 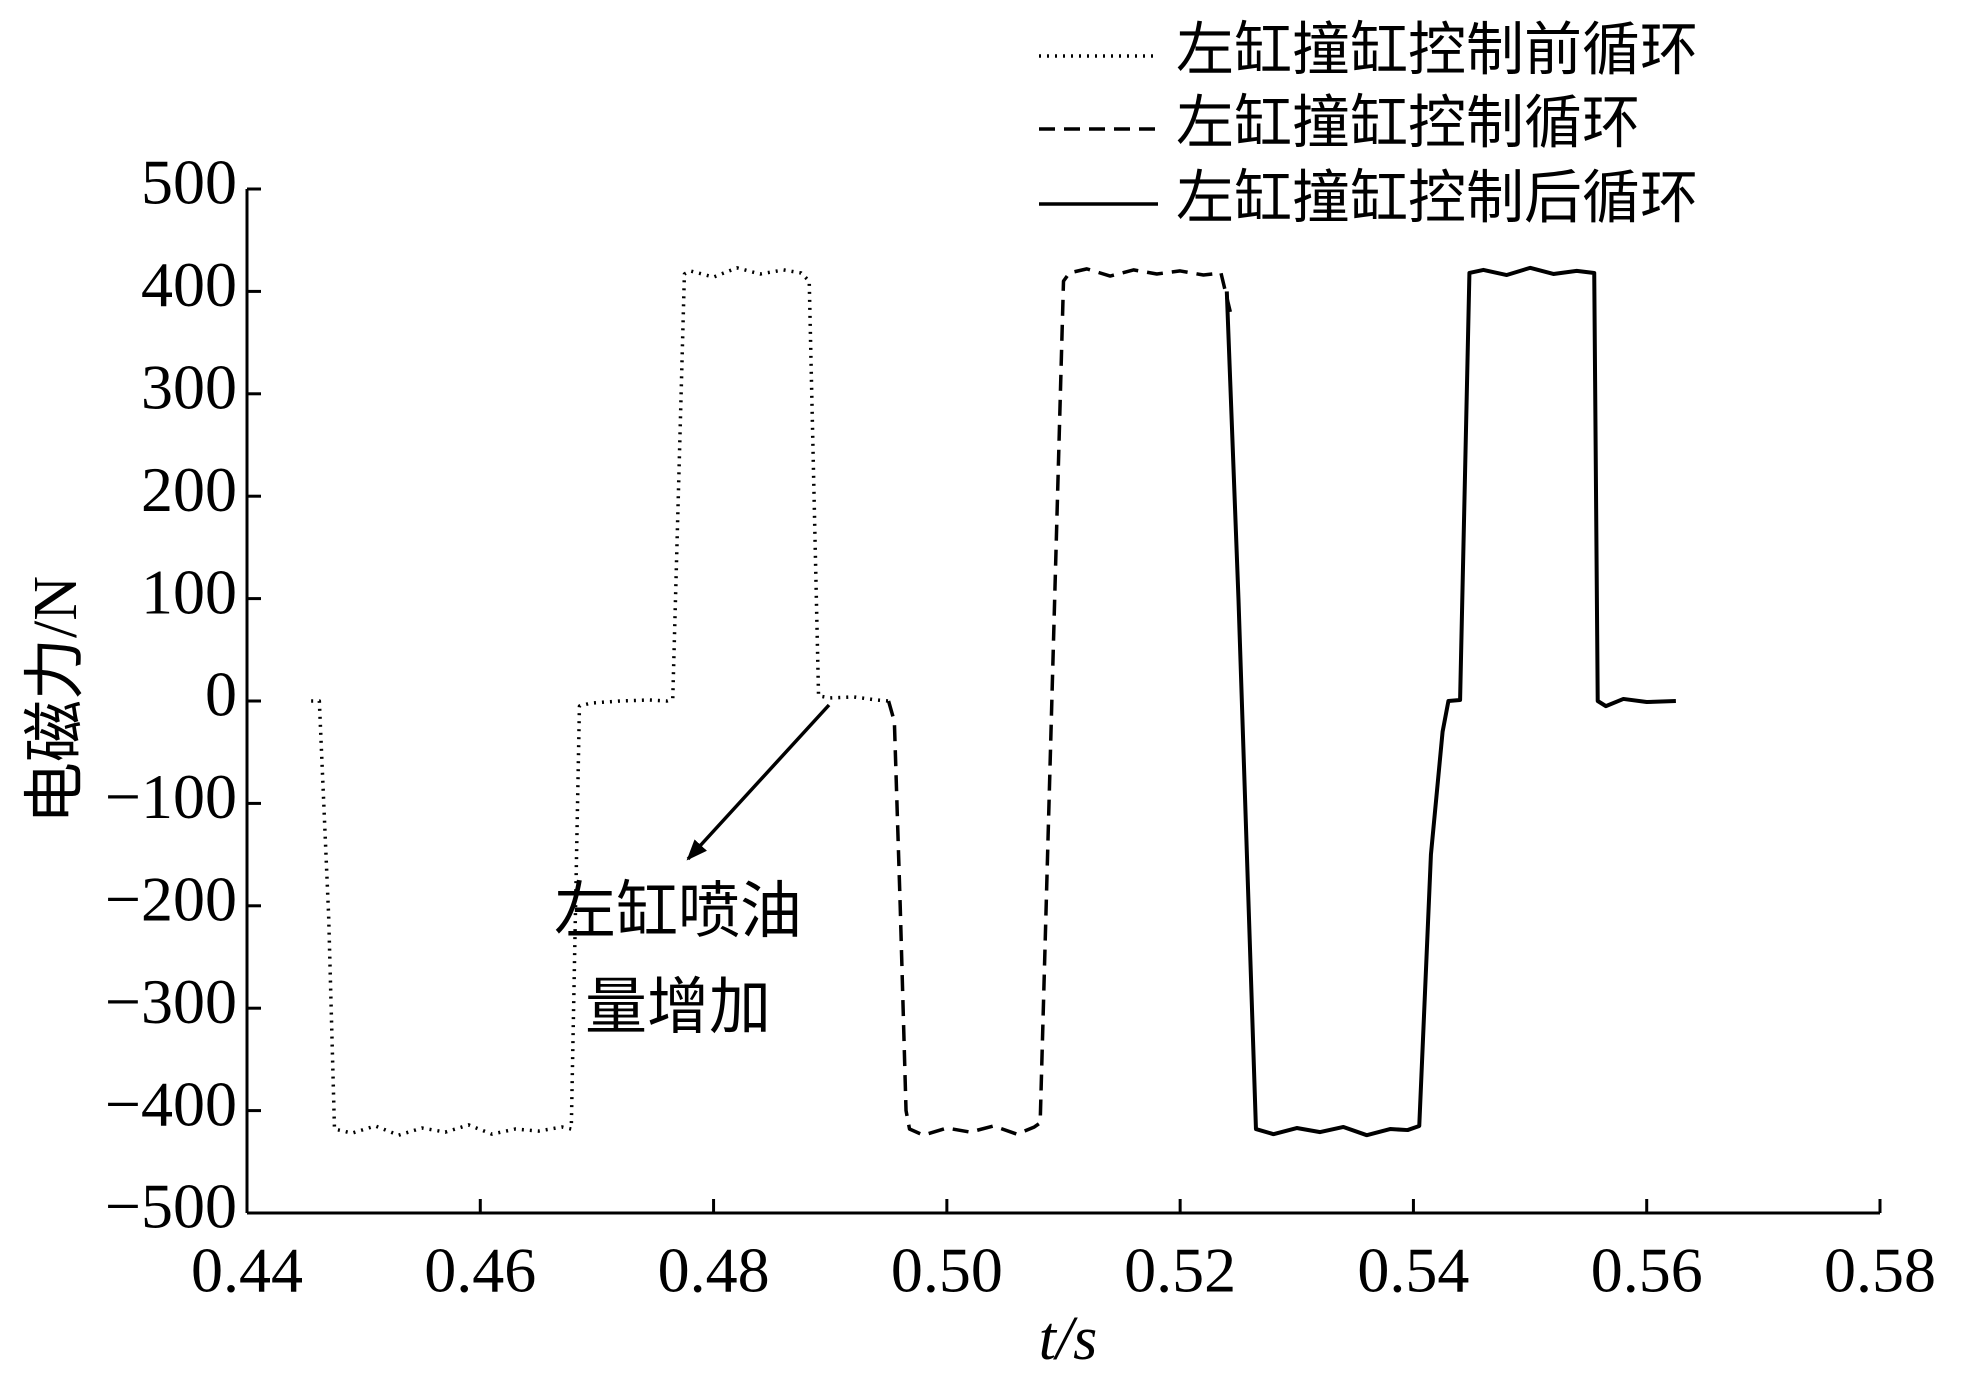 I want to click on annotation-line: 量增加, so click(x=678, y=1008).